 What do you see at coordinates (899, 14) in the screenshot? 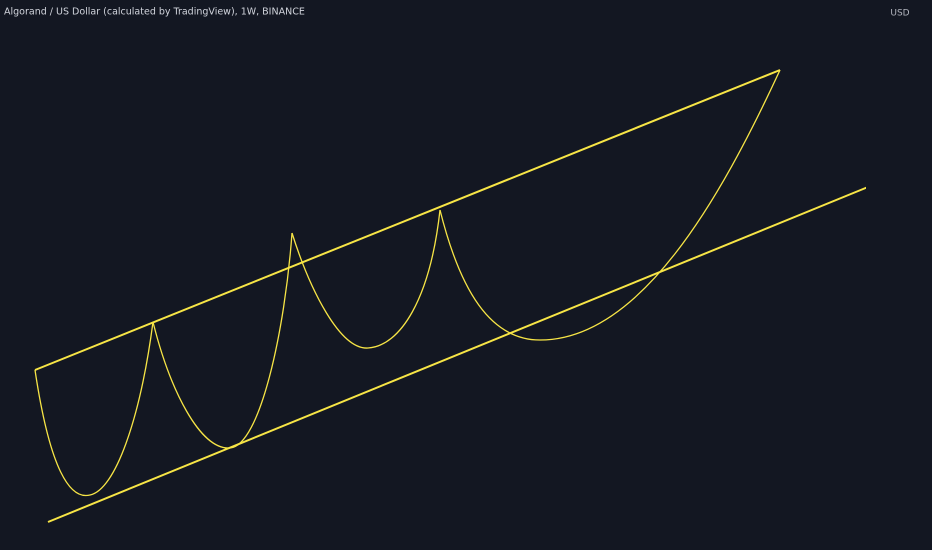
I see `currency: USD` at bounding box center [899, 14].